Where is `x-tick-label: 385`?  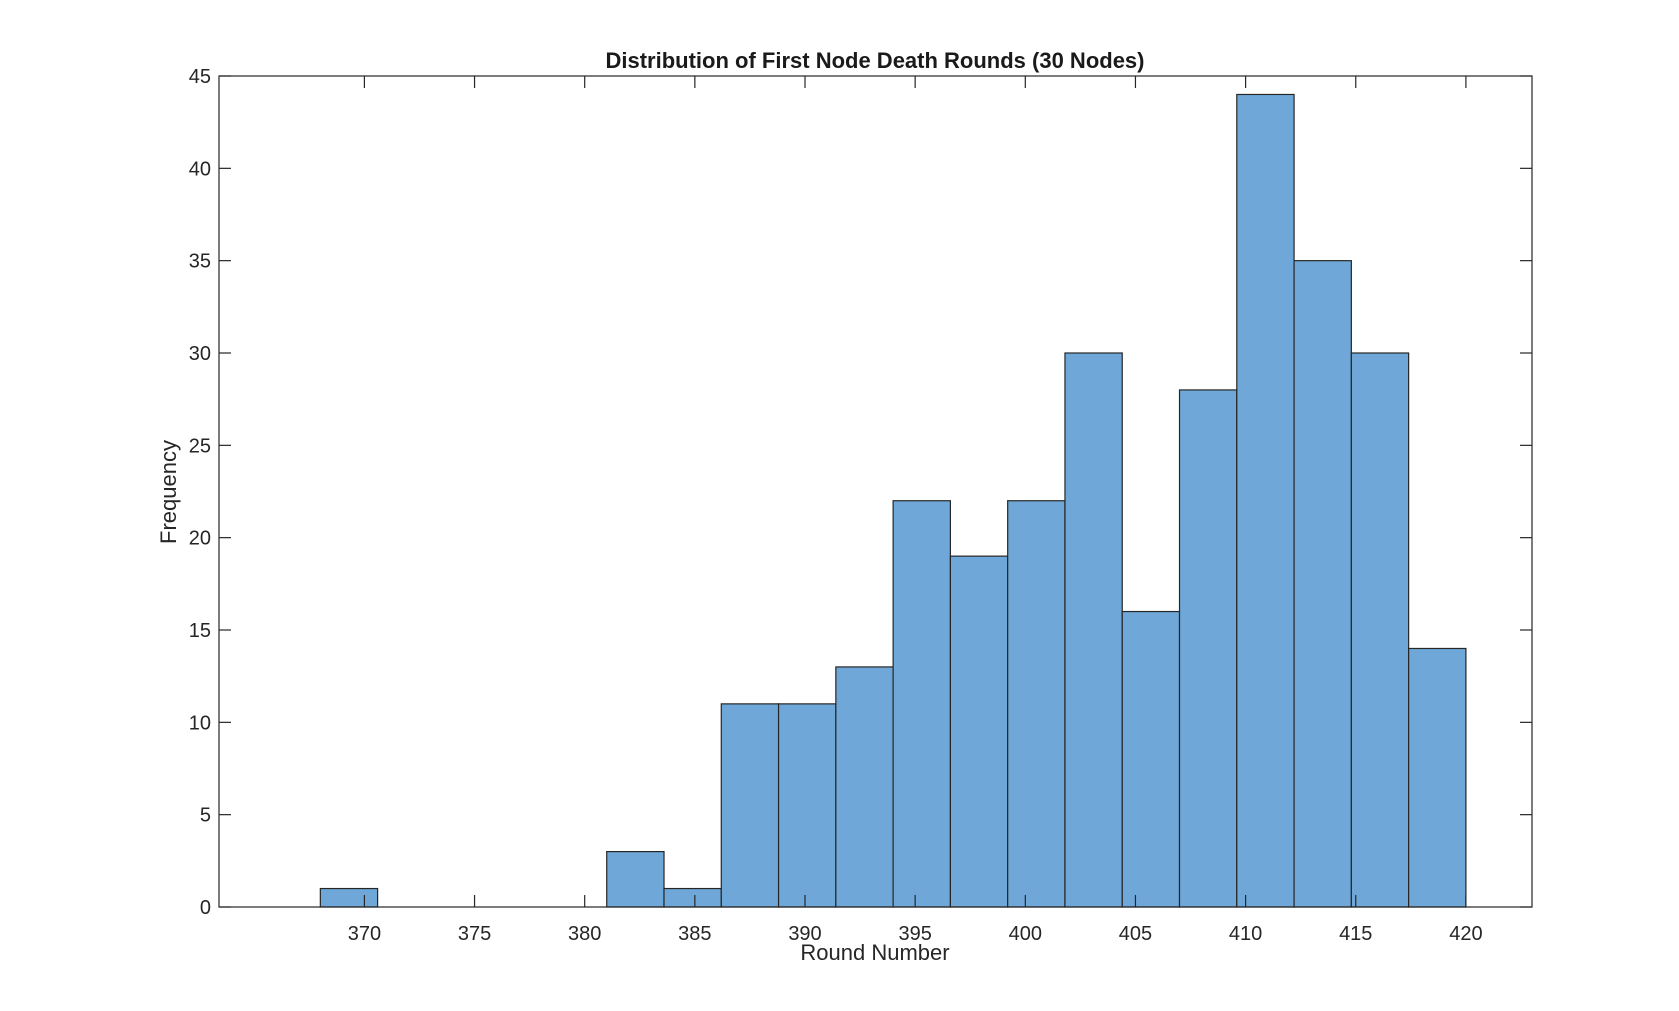 x-tick-label: 385 is located at coordinates (694, 934).